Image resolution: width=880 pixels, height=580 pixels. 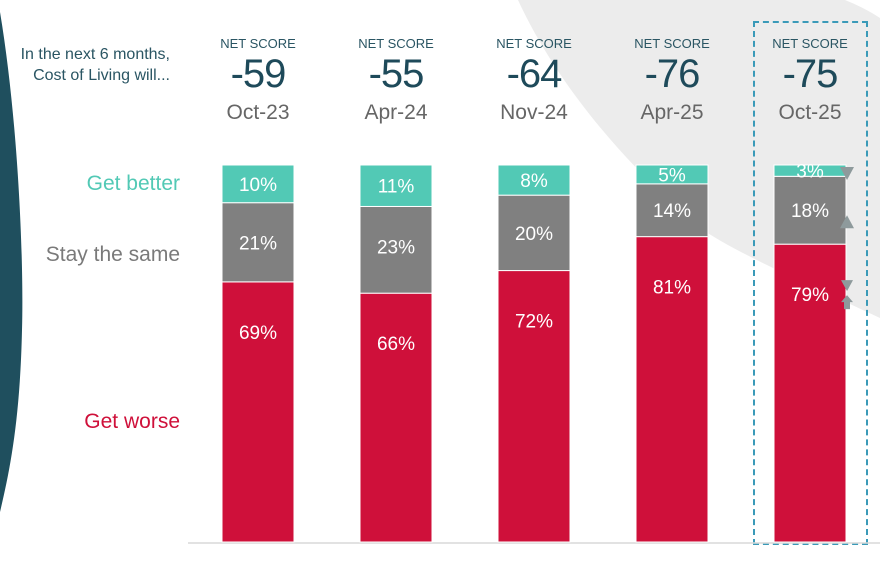 What do you see at coordinates (672, 112) in the screenshot?
I see `period-label: Apr-25` at bounding box center [672, 112].